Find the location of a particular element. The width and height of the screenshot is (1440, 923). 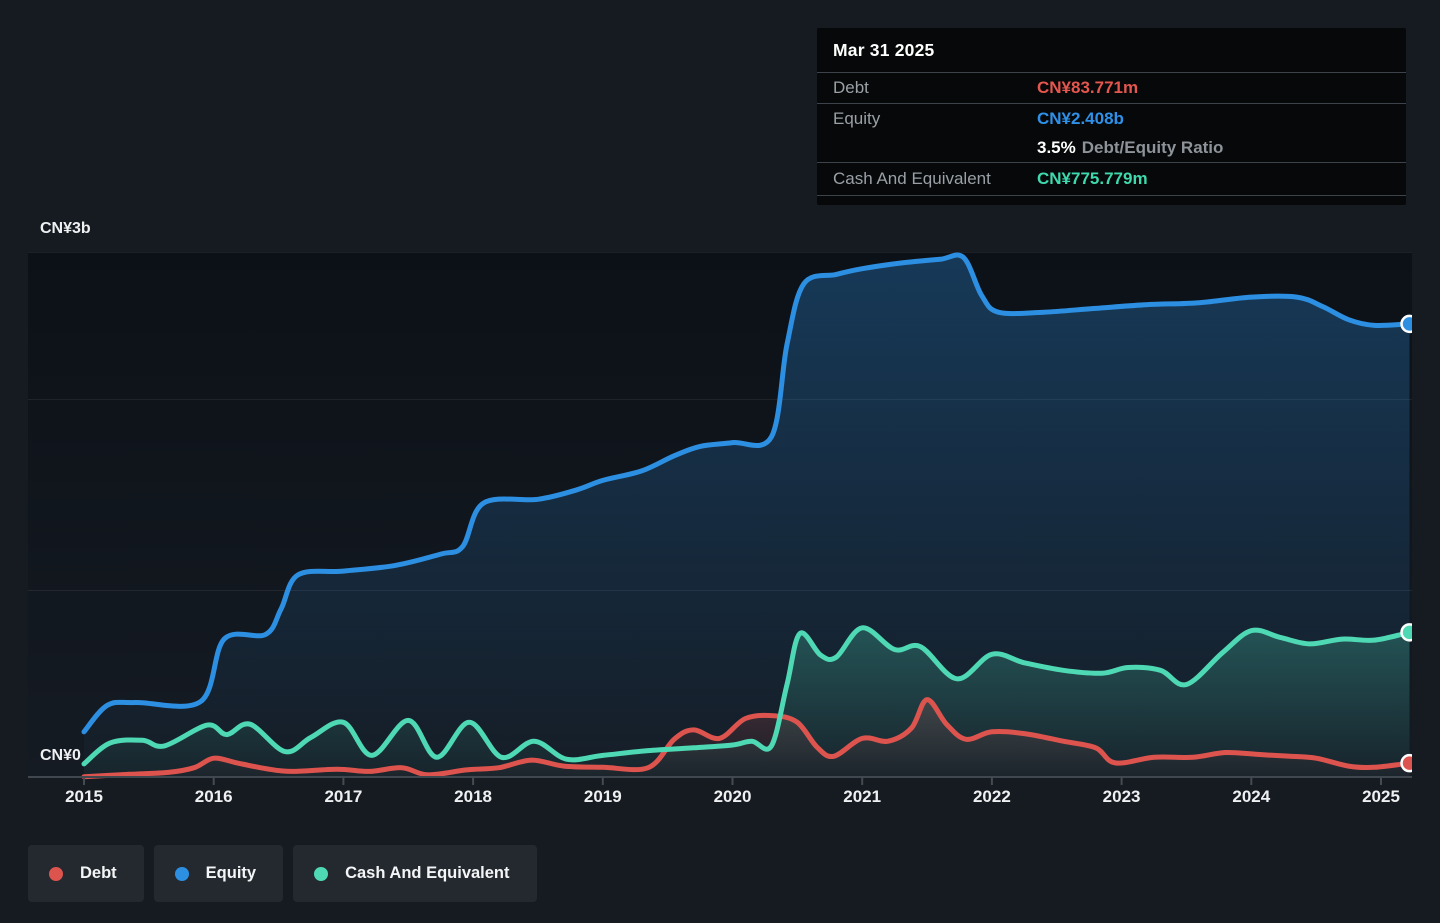

debt-endpoint-marker is located at coordinates (1406, 763).